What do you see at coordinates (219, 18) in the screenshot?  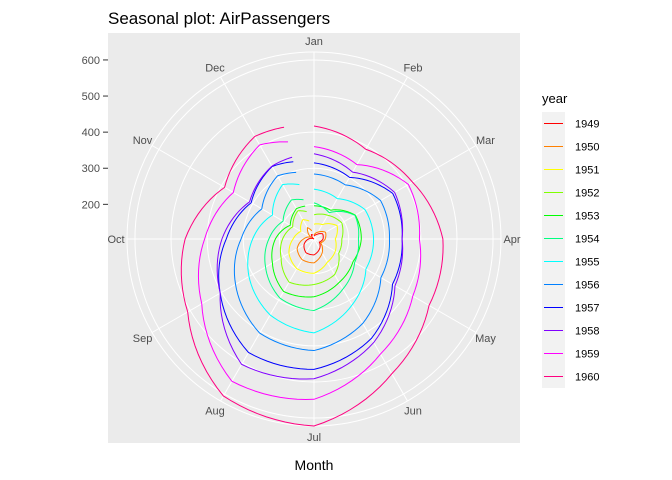 I see `chart-title: Seasonal plot: AirPassengers` at bounding box center [219, 18].